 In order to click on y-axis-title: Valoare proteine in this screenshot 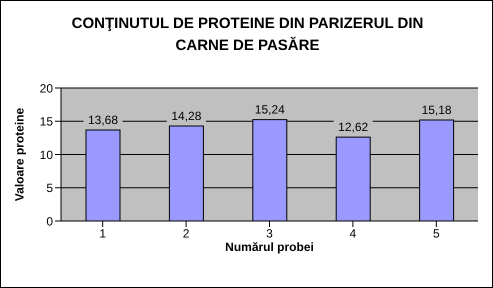, I will do `click(19, 154)`.